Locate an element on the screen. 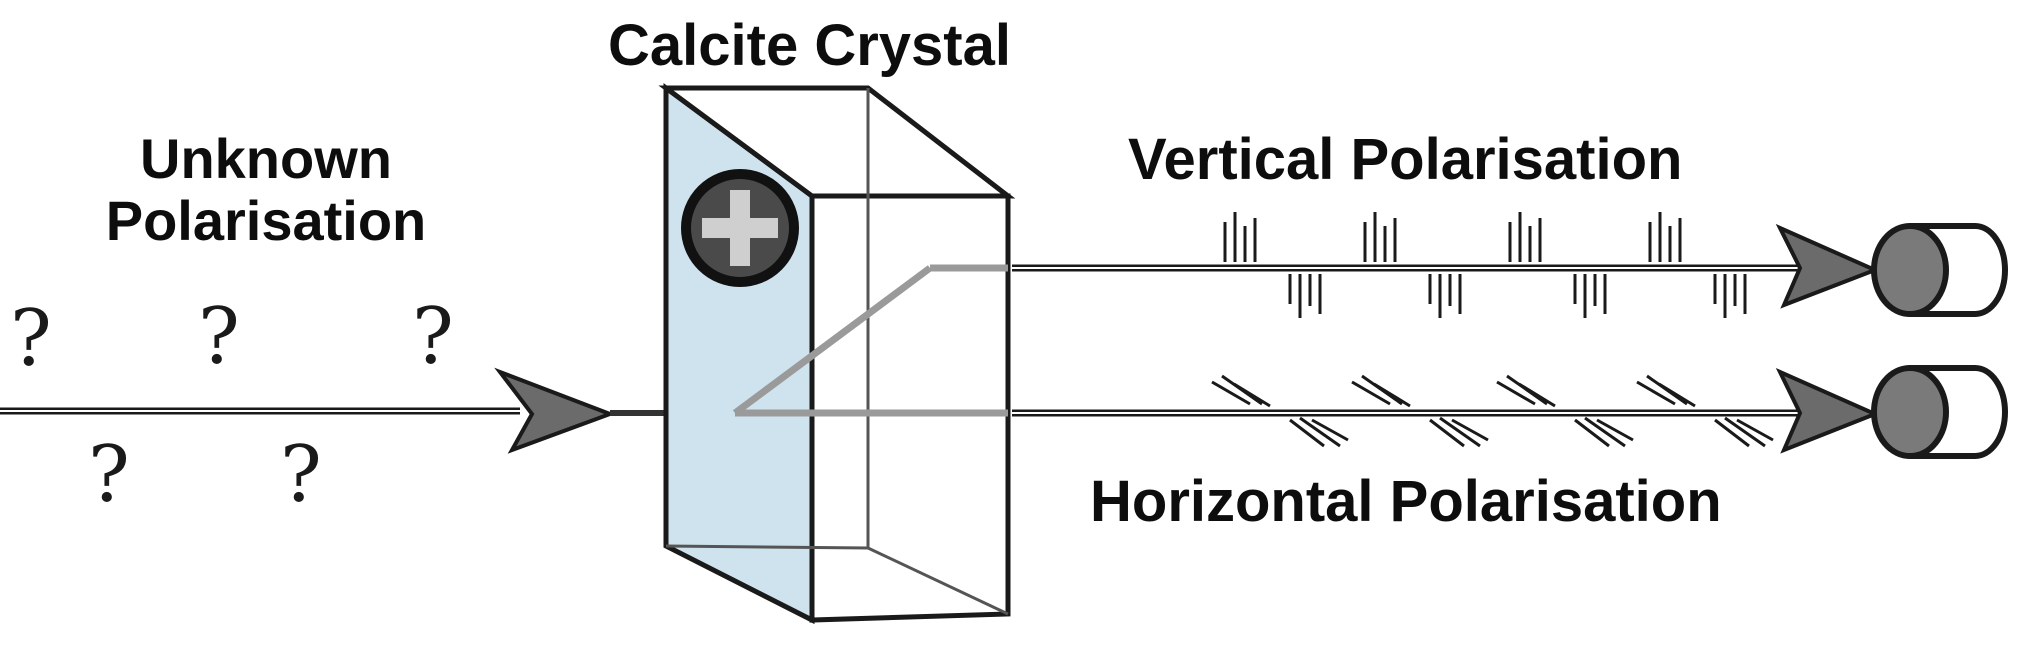 The width and height of the screenshot is (2019, 646). extraordinary-ray is located at coordinates (832, 340).